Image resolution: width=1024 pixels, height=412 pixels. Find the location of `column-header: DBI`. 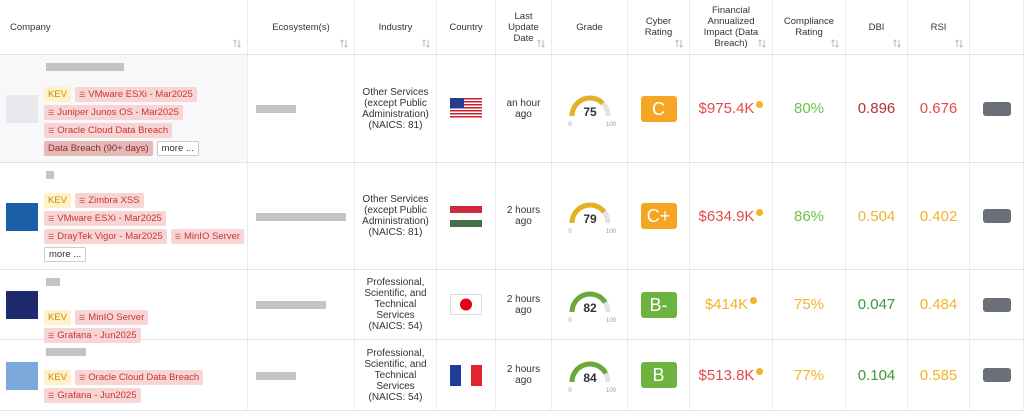

column-header: DBI is located at coordinates (877, 27).